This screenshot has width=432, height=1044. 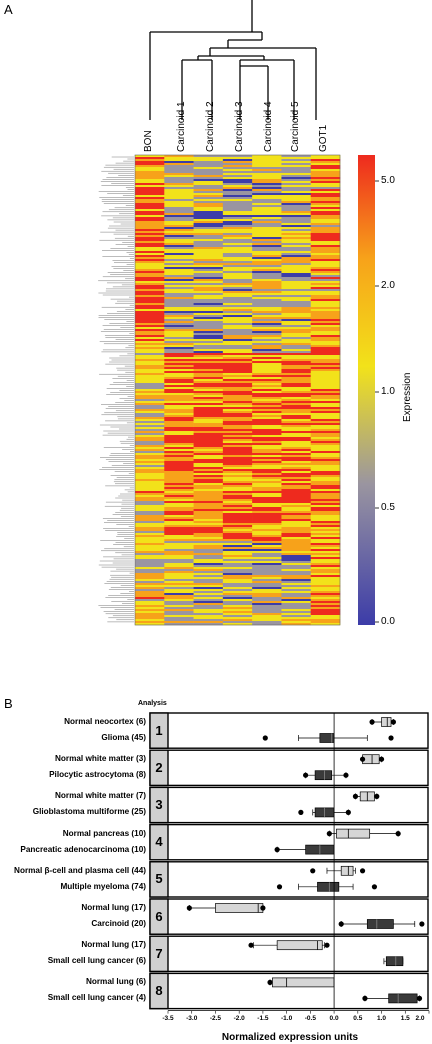 What do you see at coordinates (388, 391) in the screenshot?
I see `colorbar-tick: 1.0` at bounding box center [388, 391].